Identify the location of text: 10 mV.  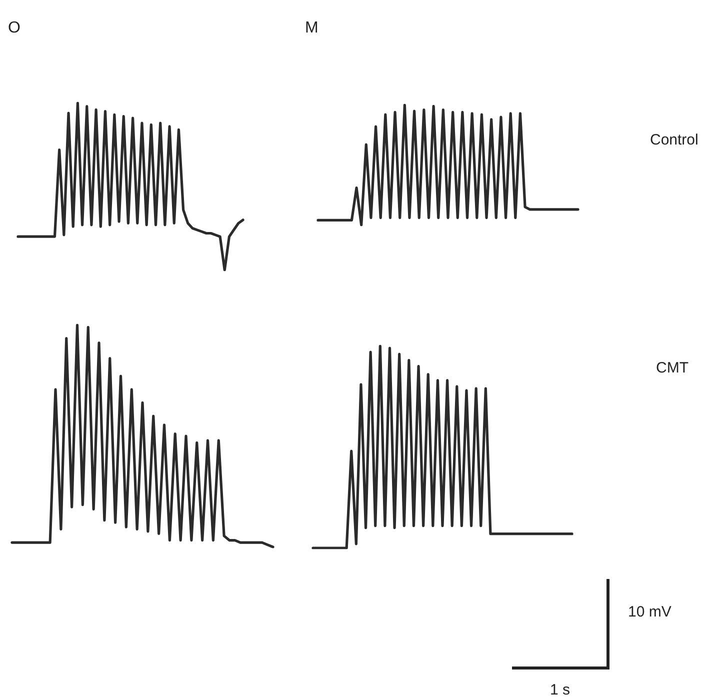
(650, 612).